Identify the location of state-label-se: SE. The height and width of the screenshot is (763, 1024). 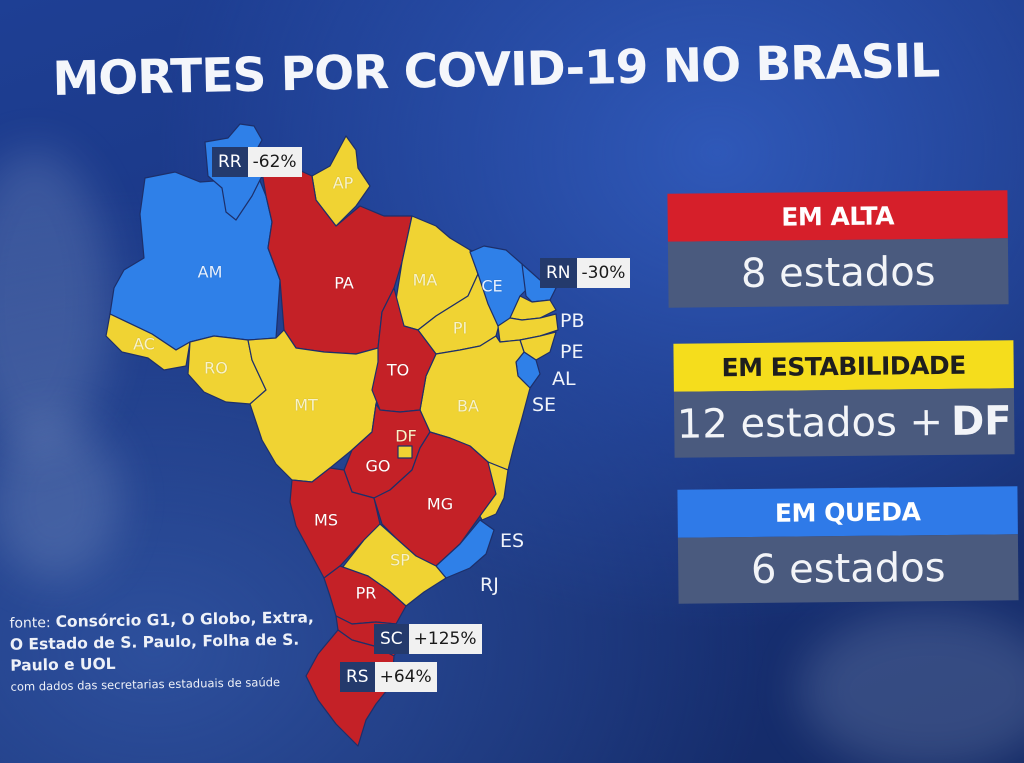
(544, 405).